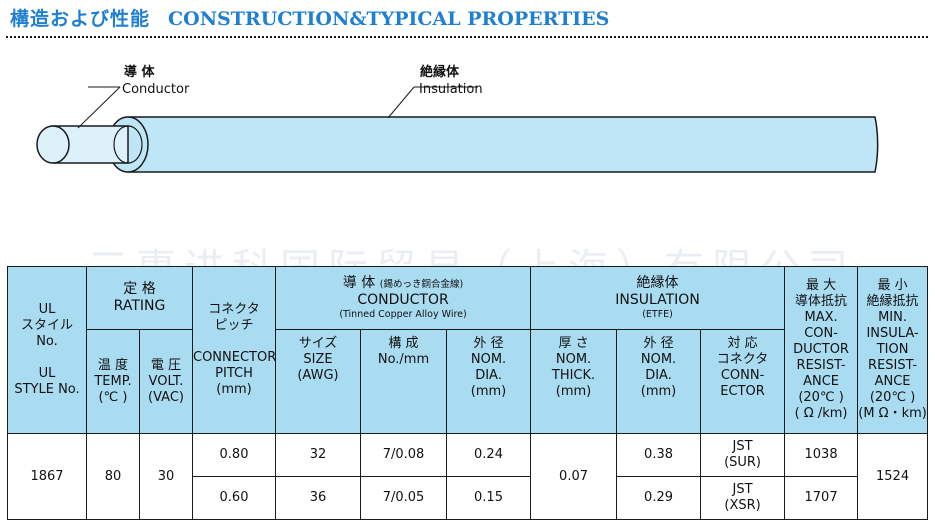 The height and width of the screenshot is (525, 935). I want to click on page-title: 構造および性能 CONSTRUCTION&TYPICAL PROPERTIES, so click(309, 18).